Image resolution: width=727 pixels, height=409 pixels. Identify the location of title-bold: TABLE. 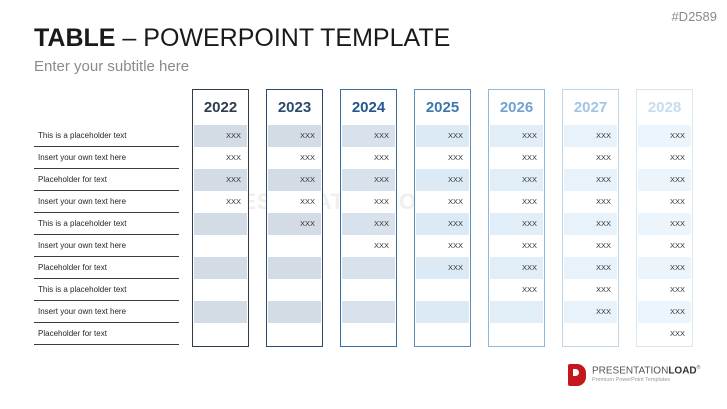
(75, 38).